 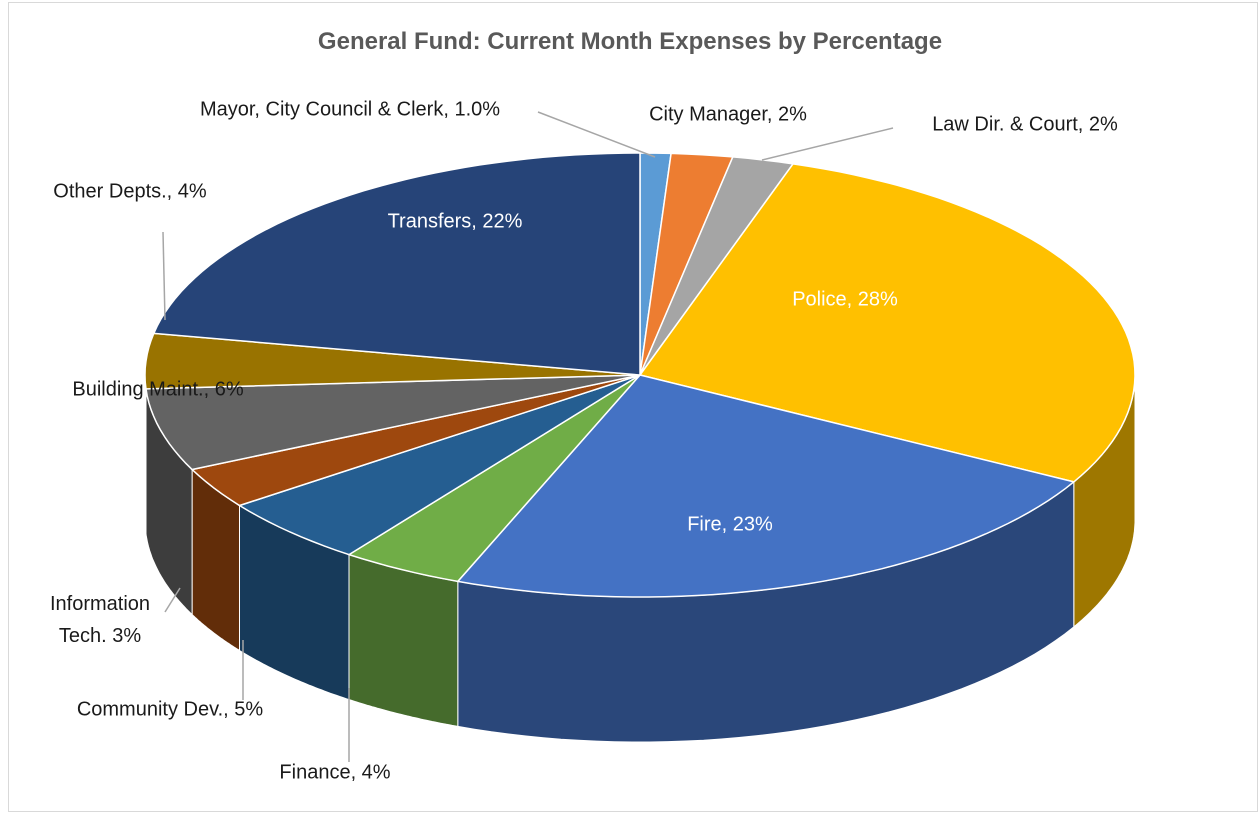 I want to click on data-label: Community Dev., 5%, so click(x=170, y=709).